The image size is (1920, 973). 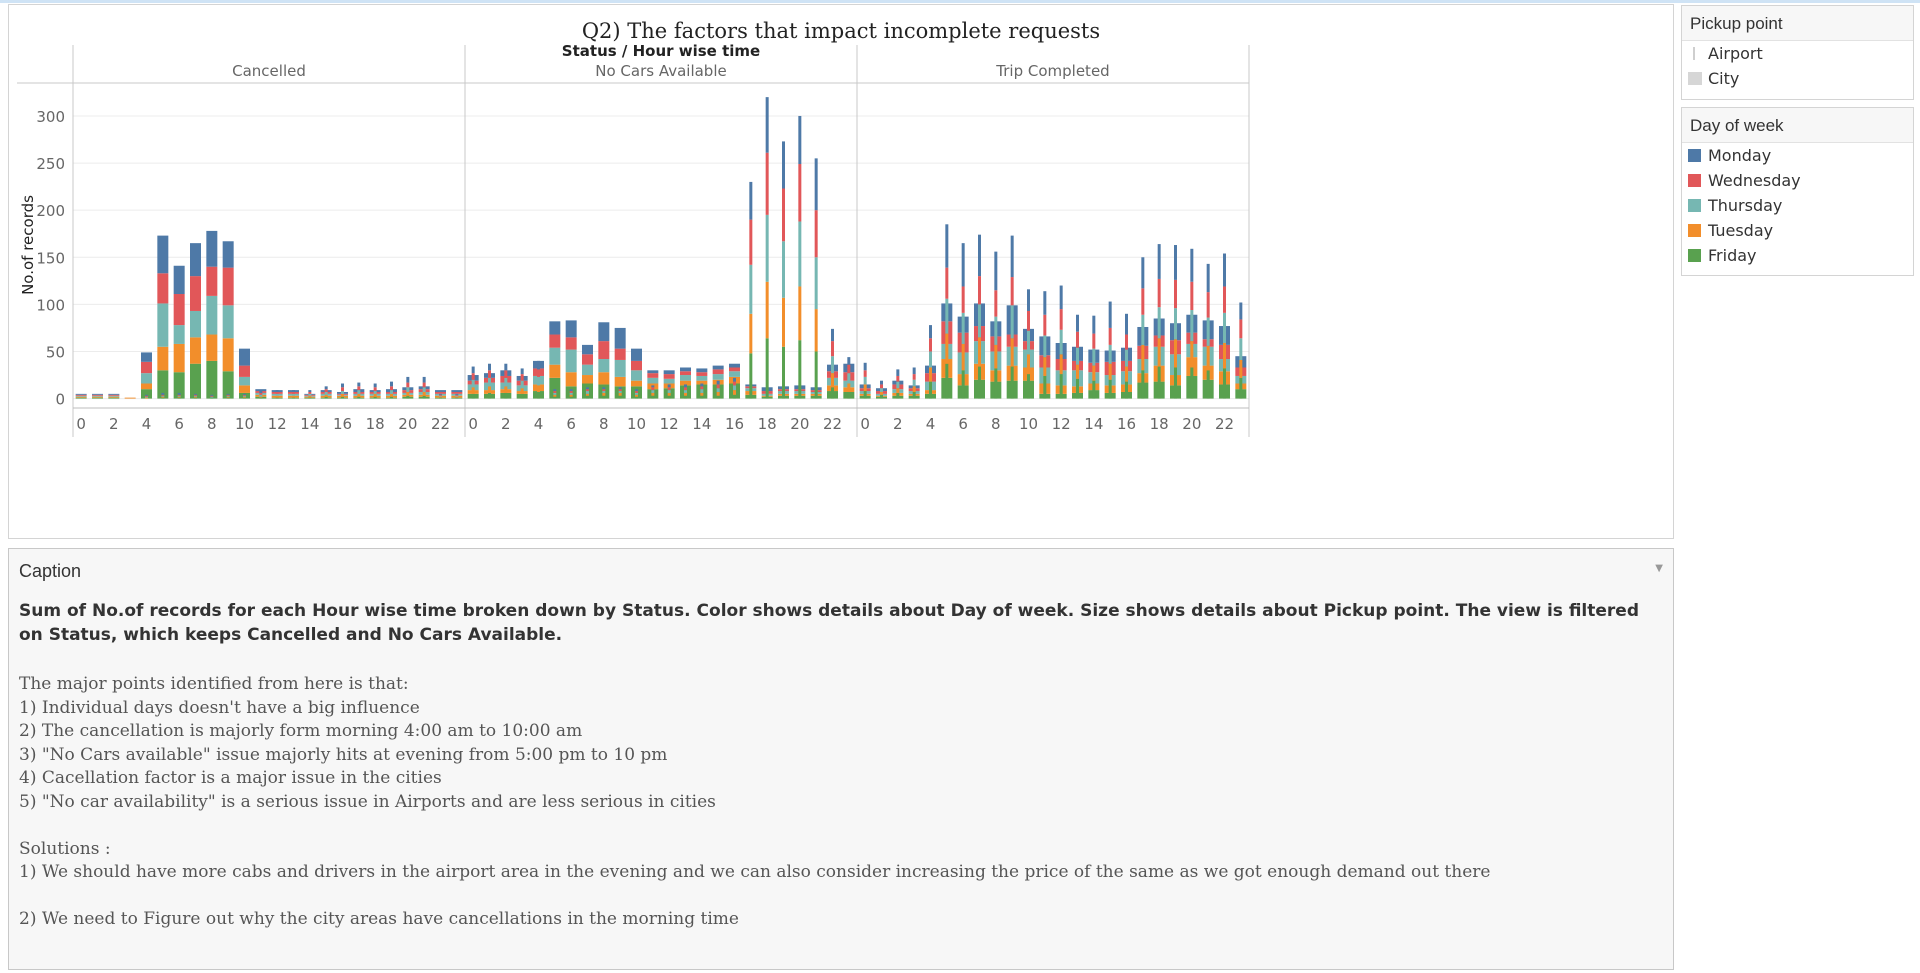 What do you see at coordinates (931, 424) in the screenshot?
I see `x-tick-label: 4` at bounding box center [931, 424].